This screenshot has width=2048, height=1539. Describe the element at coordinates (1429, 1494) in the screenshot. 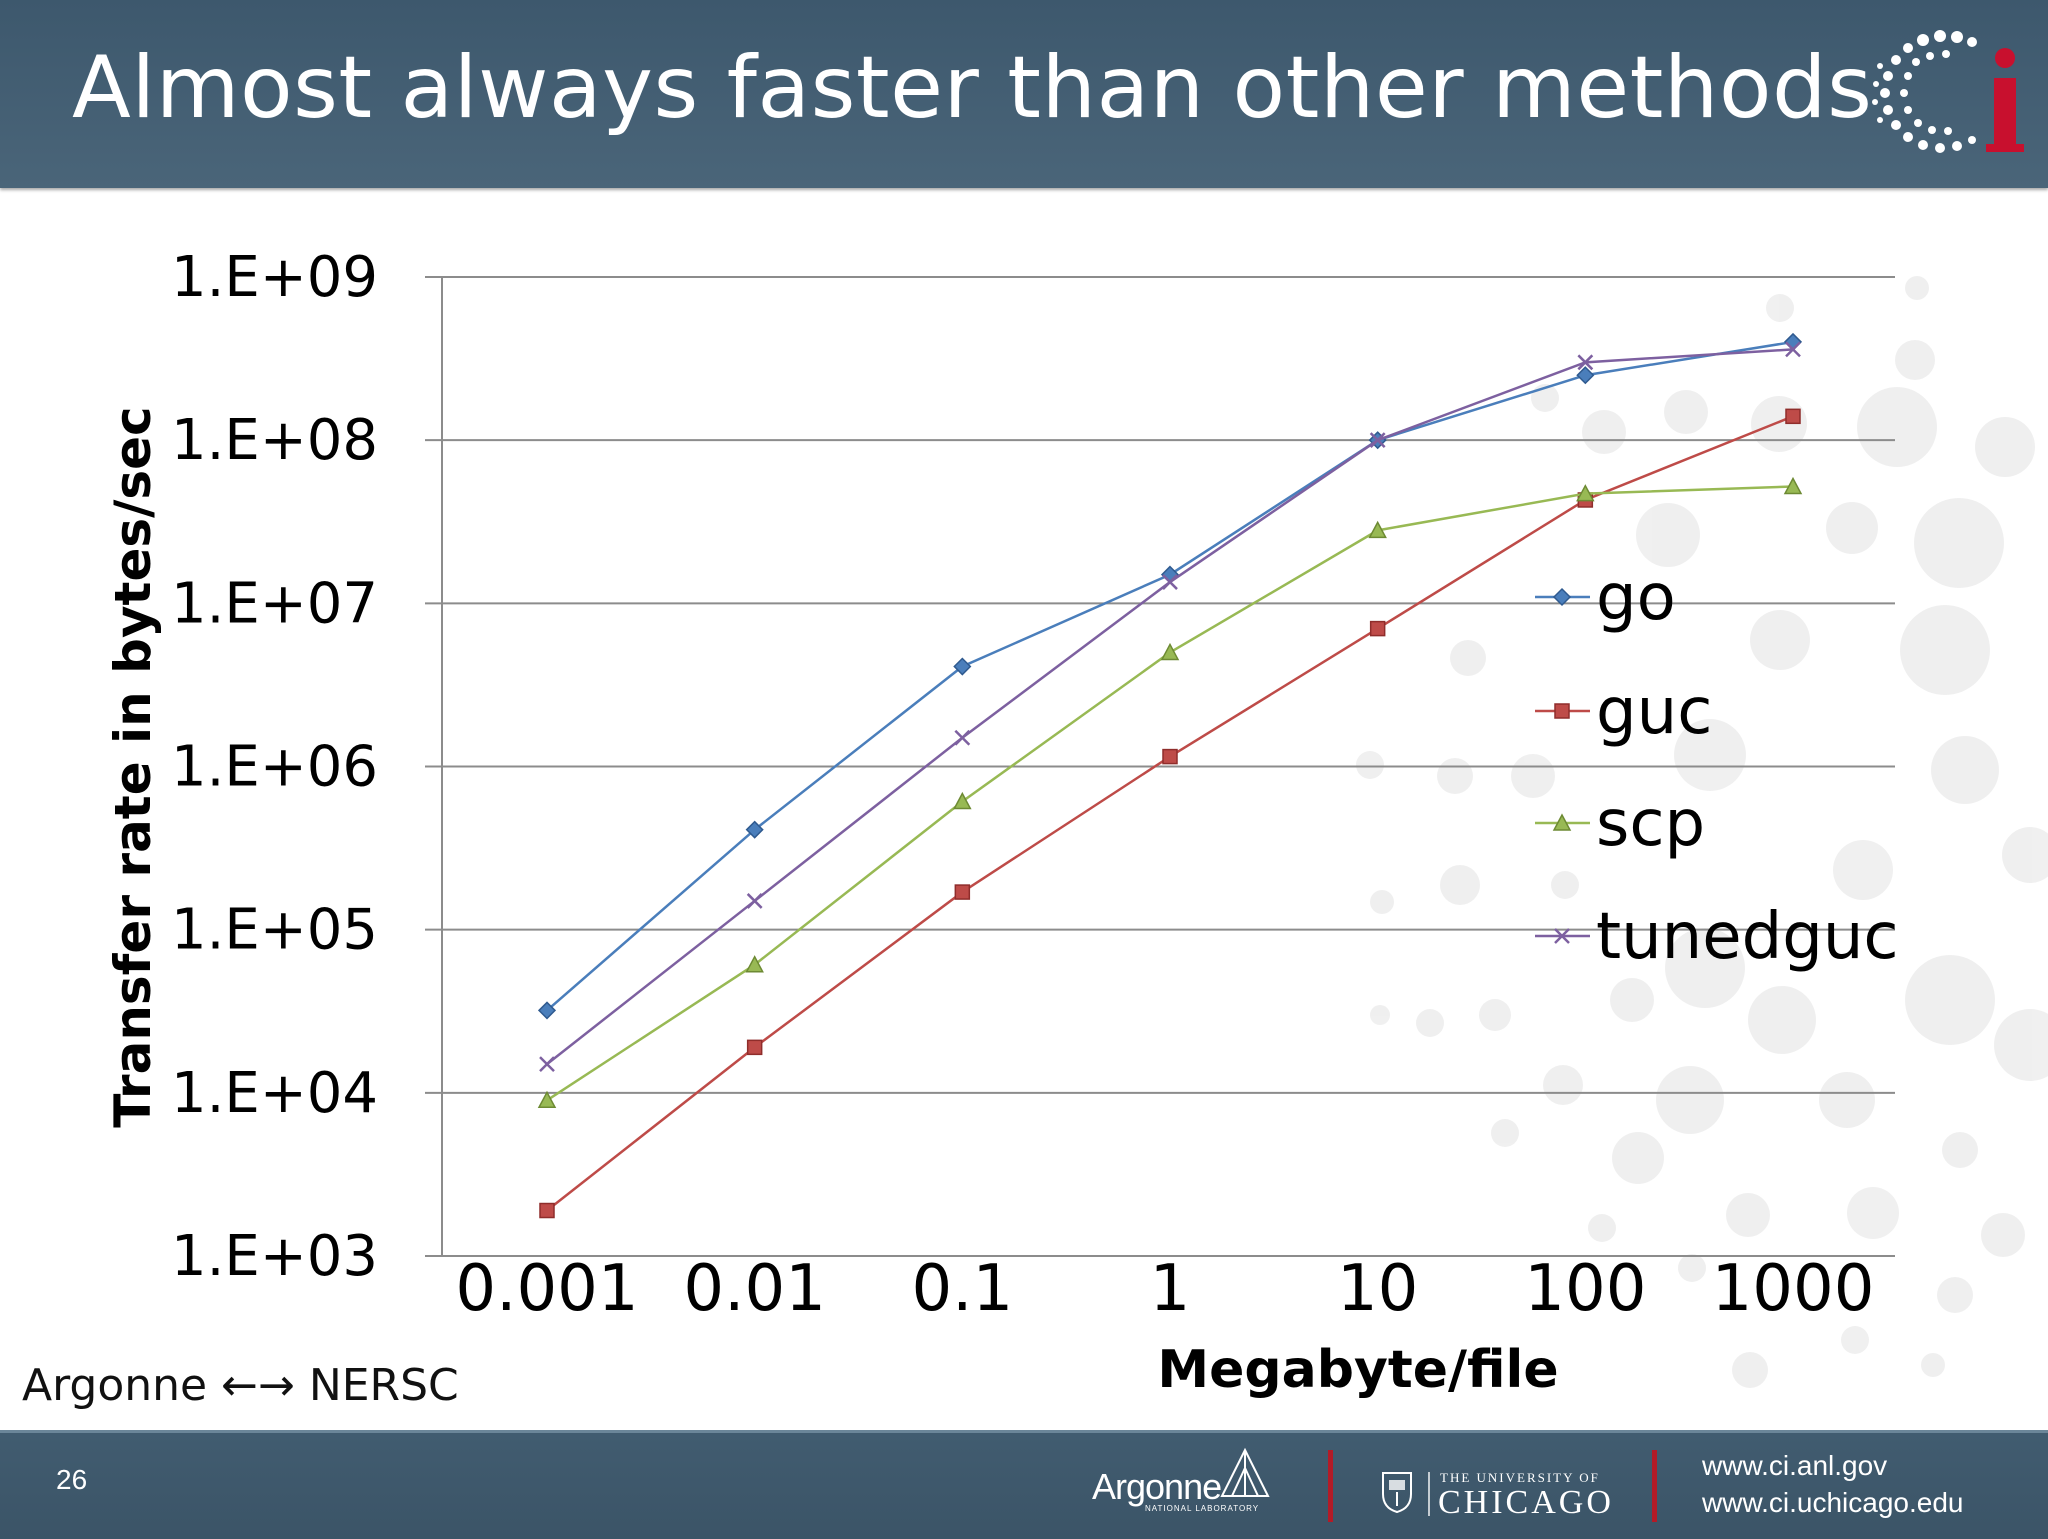

I see `uchicago-divider` at that location.